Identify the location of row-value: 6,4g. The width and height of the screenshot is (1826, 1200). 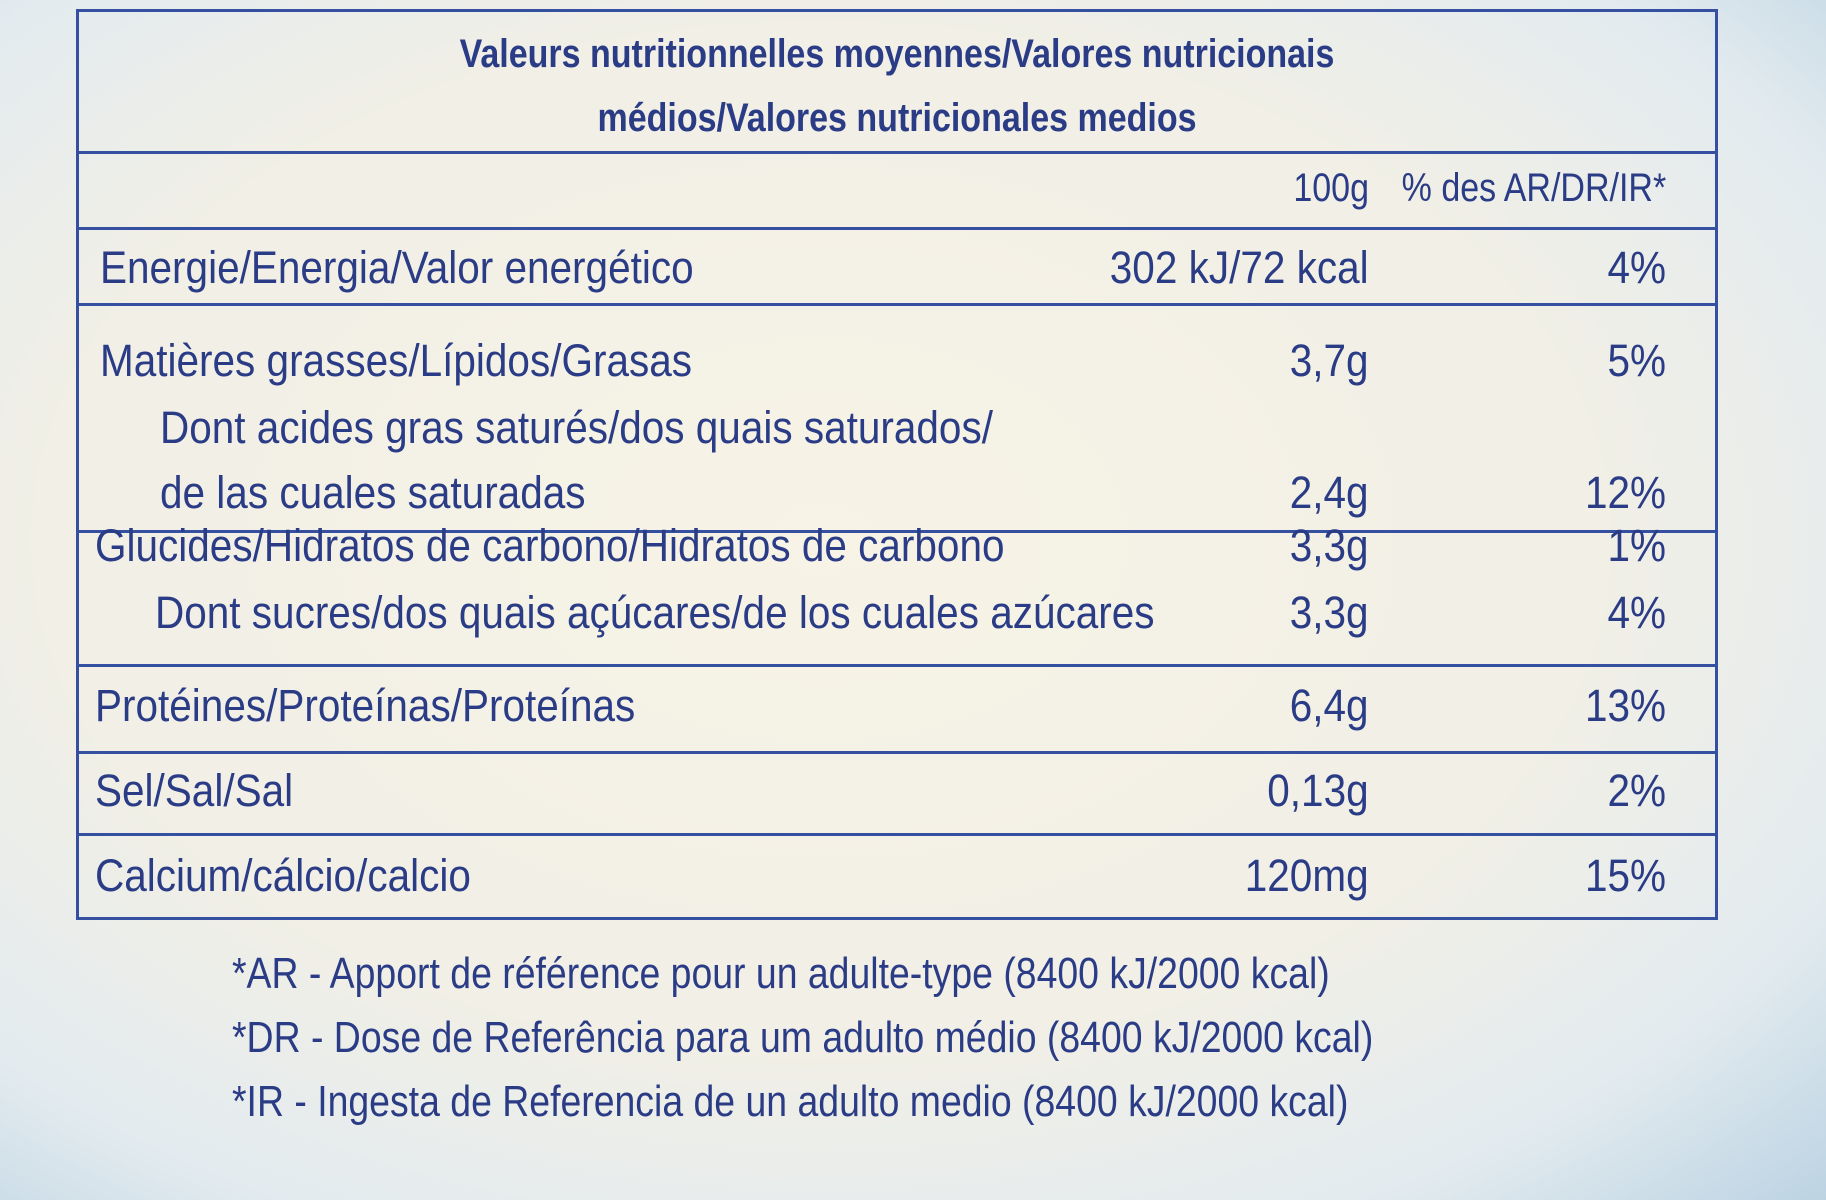
(1329, 705).